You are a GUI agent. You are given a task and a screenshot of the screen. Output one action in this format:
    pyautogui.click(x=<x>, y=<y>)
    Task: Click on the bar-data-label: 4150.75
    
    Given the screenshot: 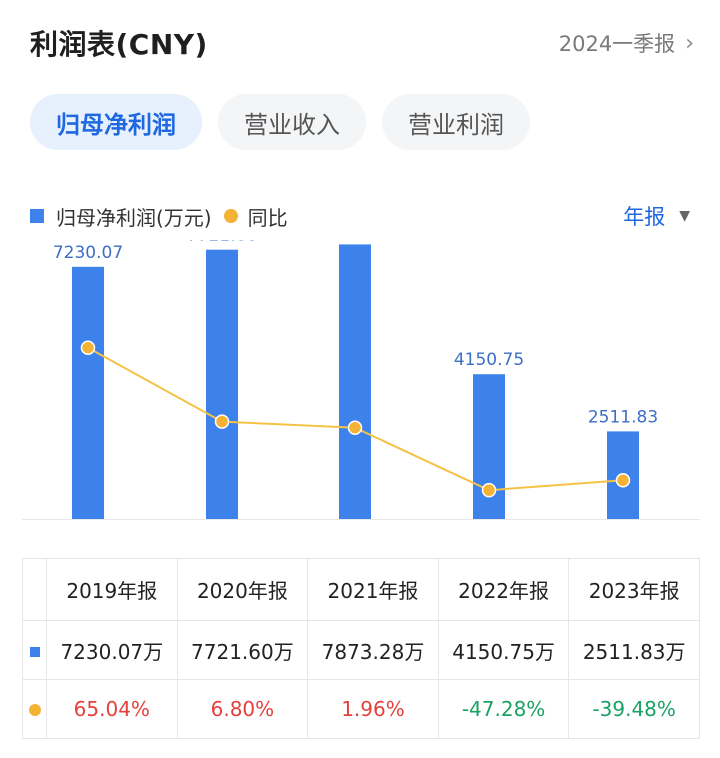 What is the action you would take?
    pyautogui.click(x=489, y=360)
    